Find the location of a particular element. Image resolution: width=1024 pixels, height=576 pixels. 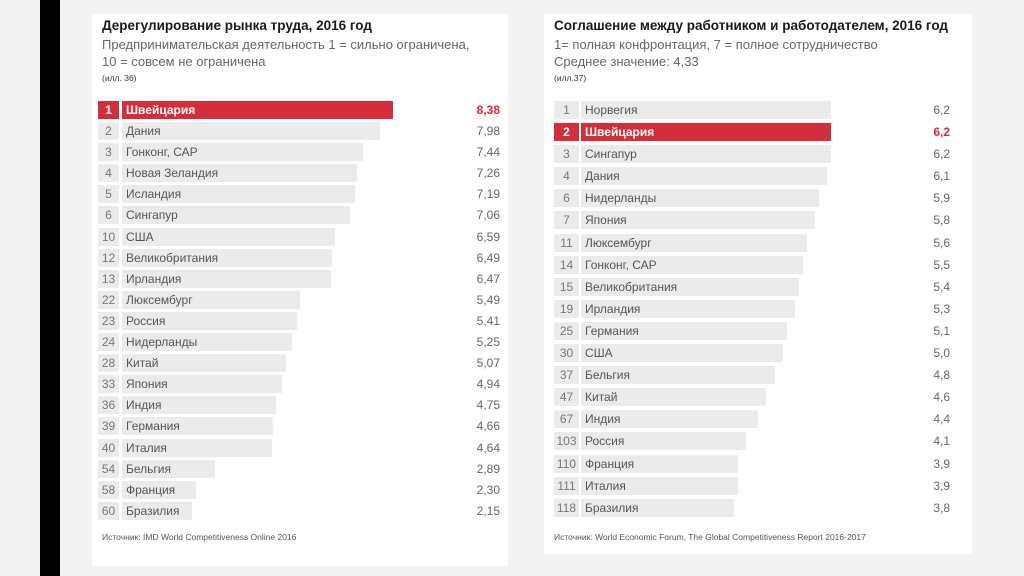

rank-label: 5 is located at coordinates (108, 194).